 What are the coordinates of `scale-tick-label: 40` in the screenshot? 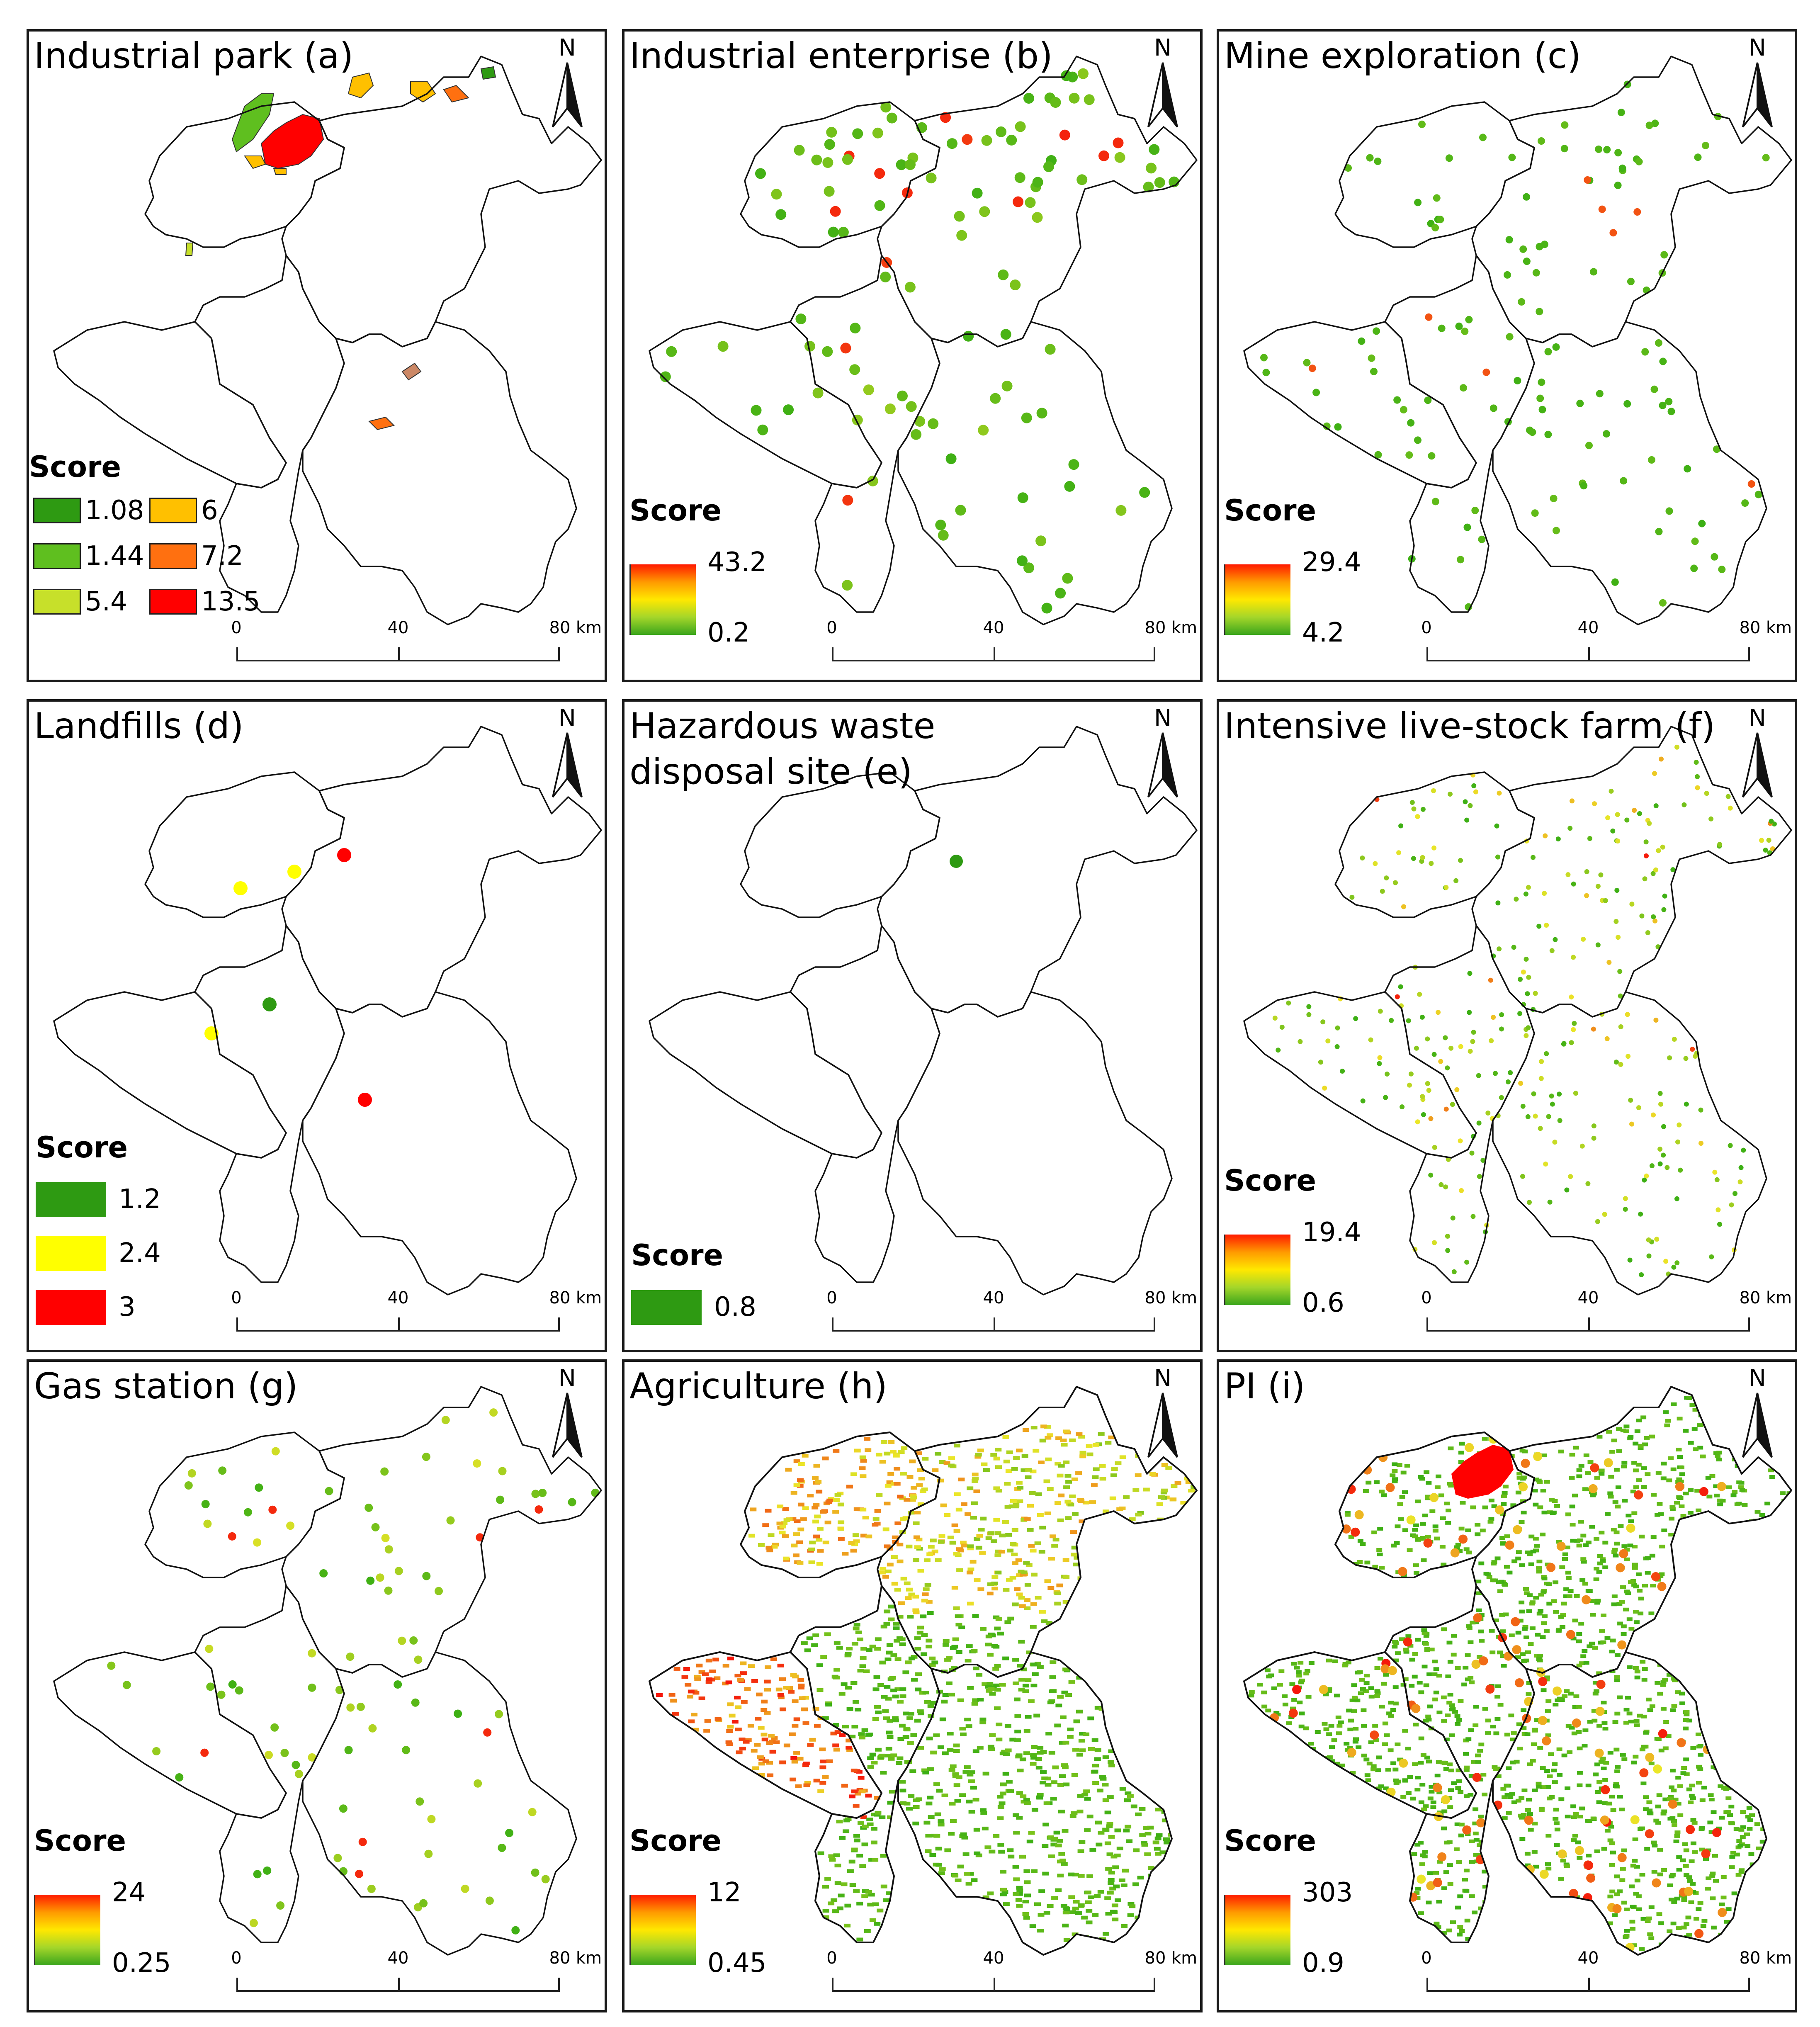 It's located at (993, 1958).